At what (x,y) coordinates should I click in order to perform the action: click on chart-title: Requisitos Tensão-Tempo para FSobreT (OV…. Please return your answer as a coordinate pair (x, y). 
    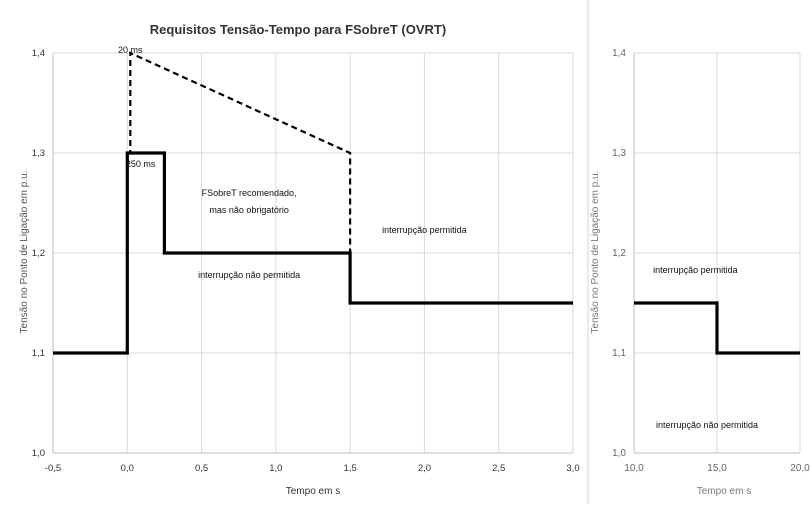
    Looking at the image, I should click on (298, 29).